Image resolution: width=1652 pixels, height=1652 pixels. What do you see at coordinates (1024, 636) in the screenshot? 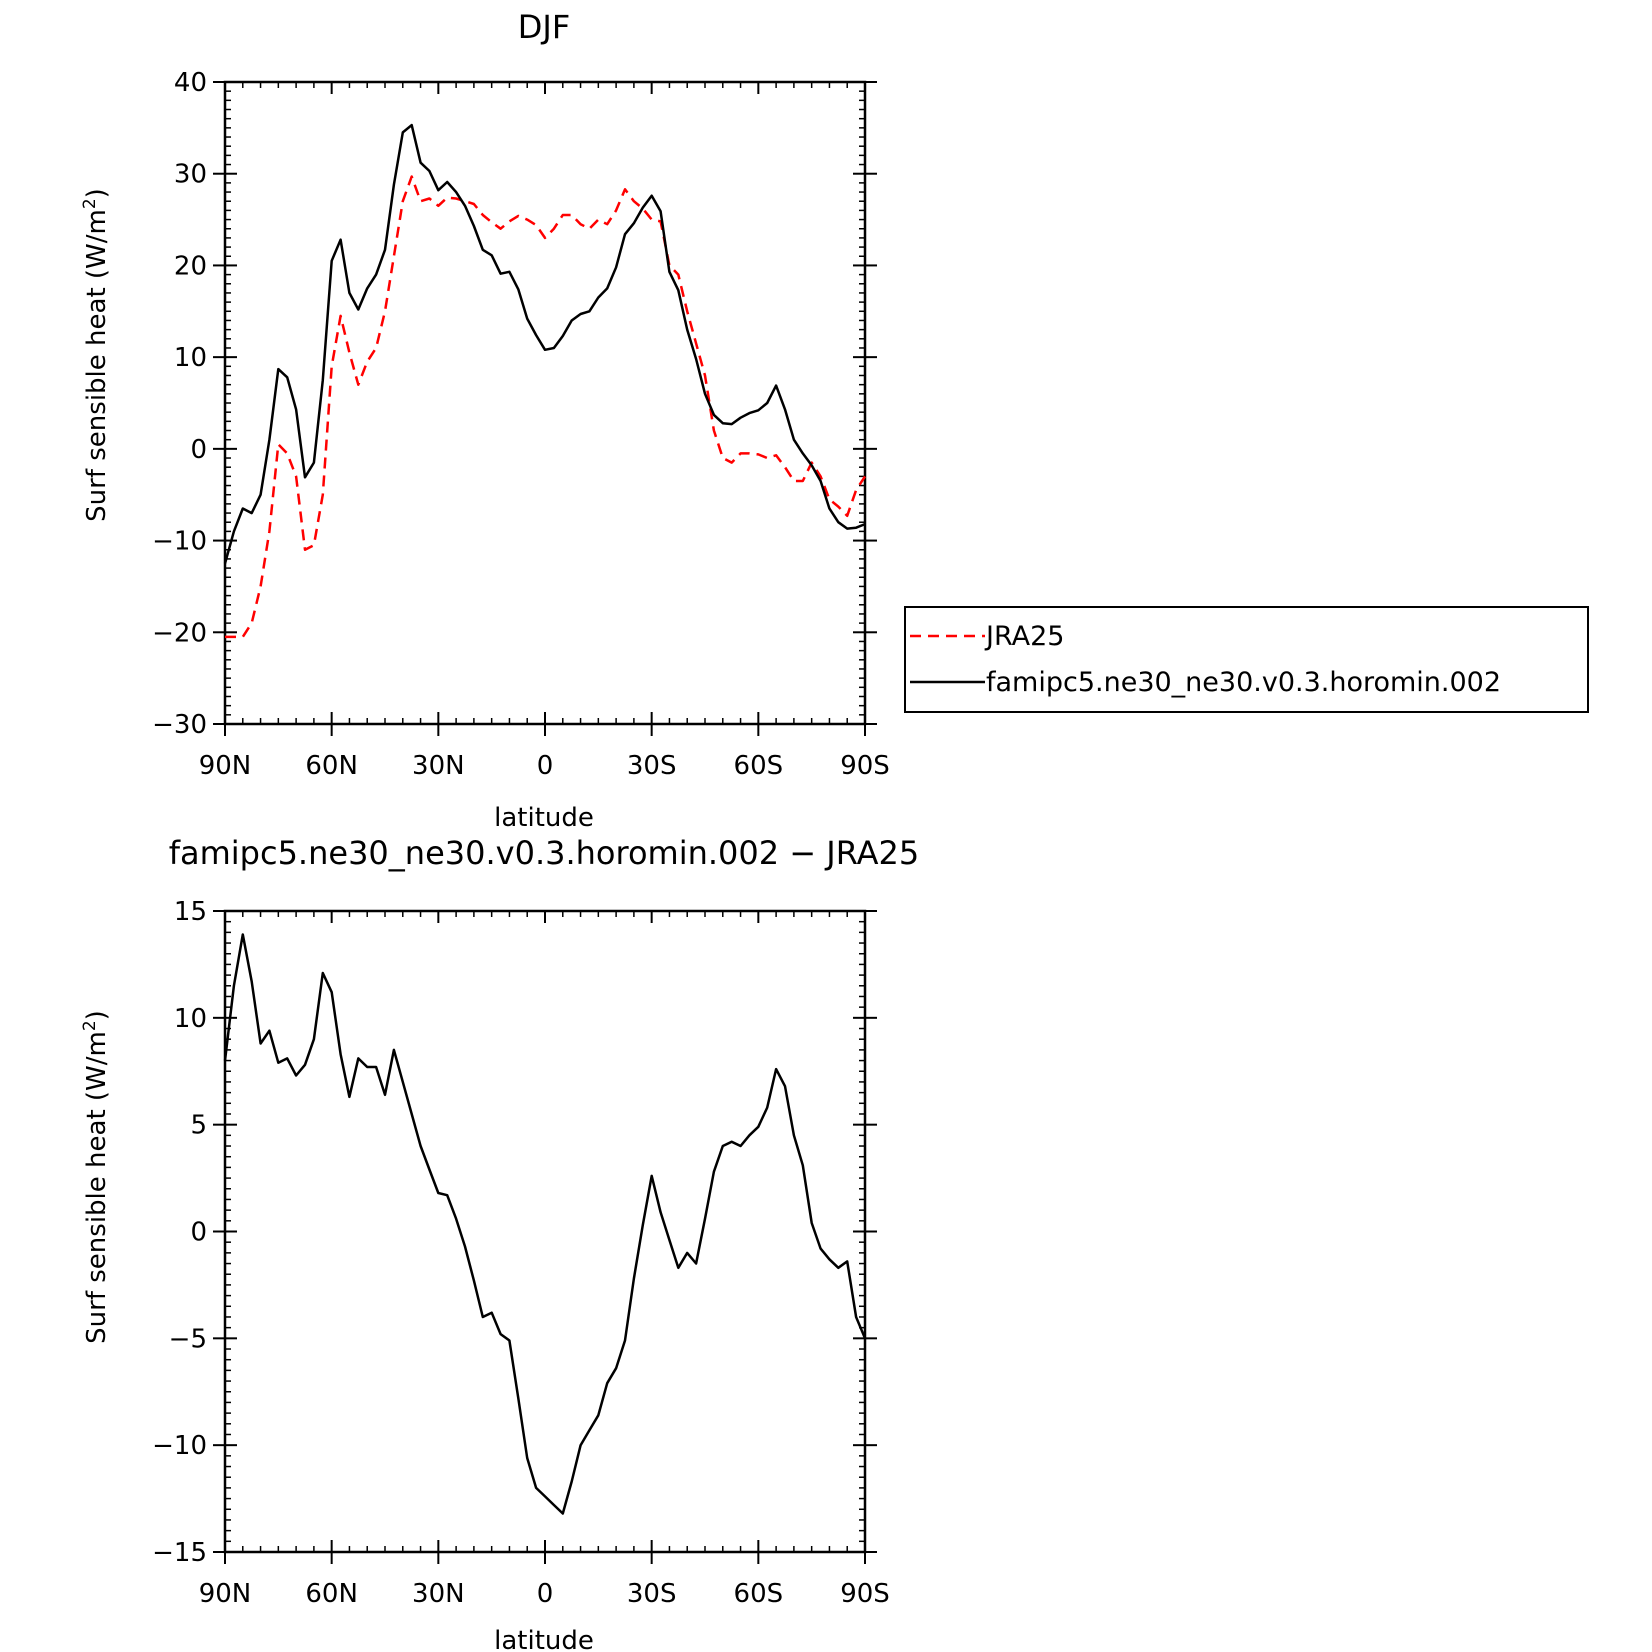
I see `legend-label-jra25: JRA25` at bounding box center [1024, 636].